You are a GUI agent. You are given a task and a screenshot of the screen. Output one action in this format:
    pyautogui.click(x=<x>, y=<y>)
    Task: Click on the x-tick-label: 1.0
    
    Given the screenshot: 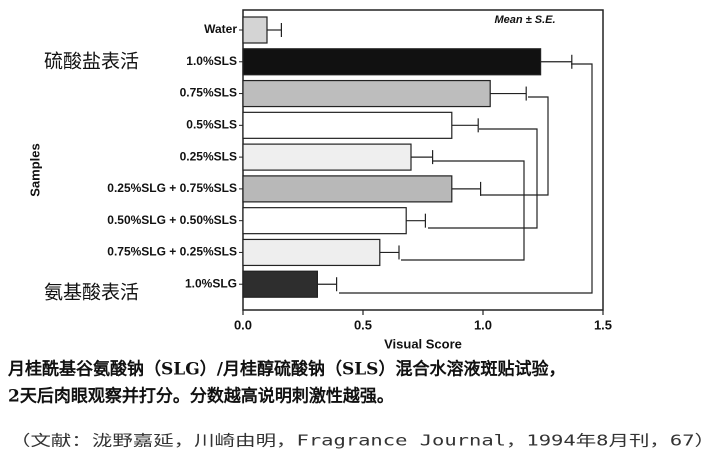 What is the action you would take?
    pyautogui.click(x=483, y=324)
    